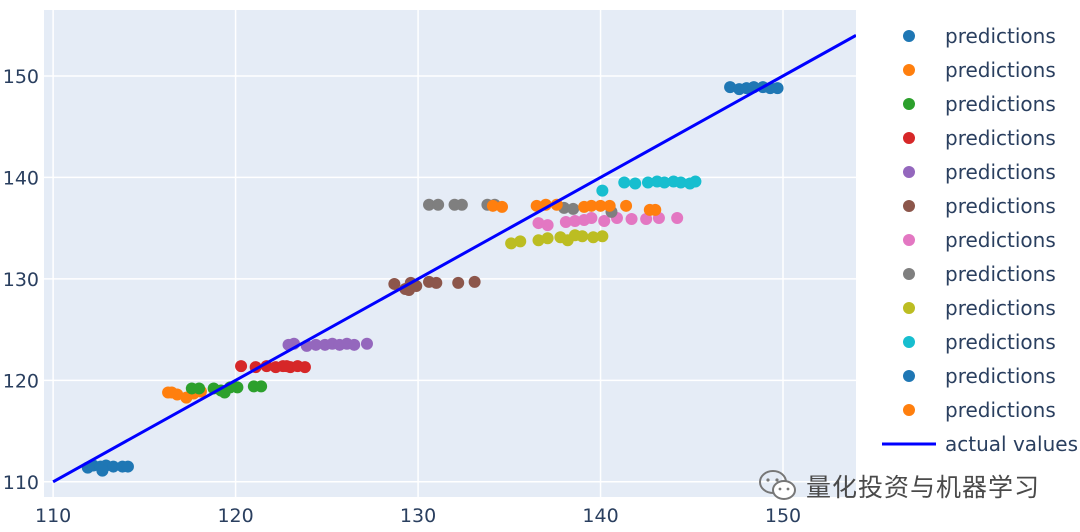 This screenshot has height=532, width=1080. What do you see at coordinates (21, 280) in the screenshot?
I see `y-axis-ticks: 110 120 130 140 150` at bounding box center [21, 280].